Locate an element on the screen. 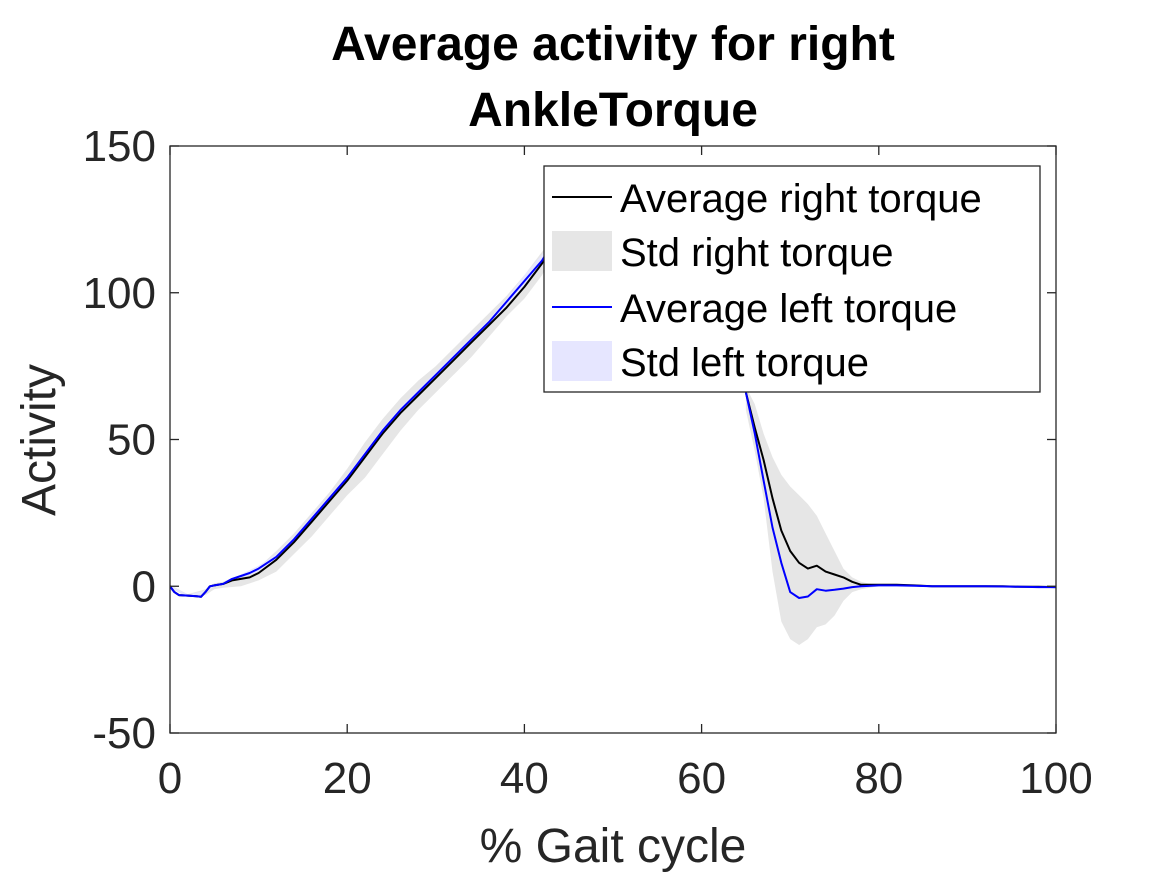 The width and height of the screenshot is (1167, 875). legend-swatch-std-right is located at coordinates (582, 251).